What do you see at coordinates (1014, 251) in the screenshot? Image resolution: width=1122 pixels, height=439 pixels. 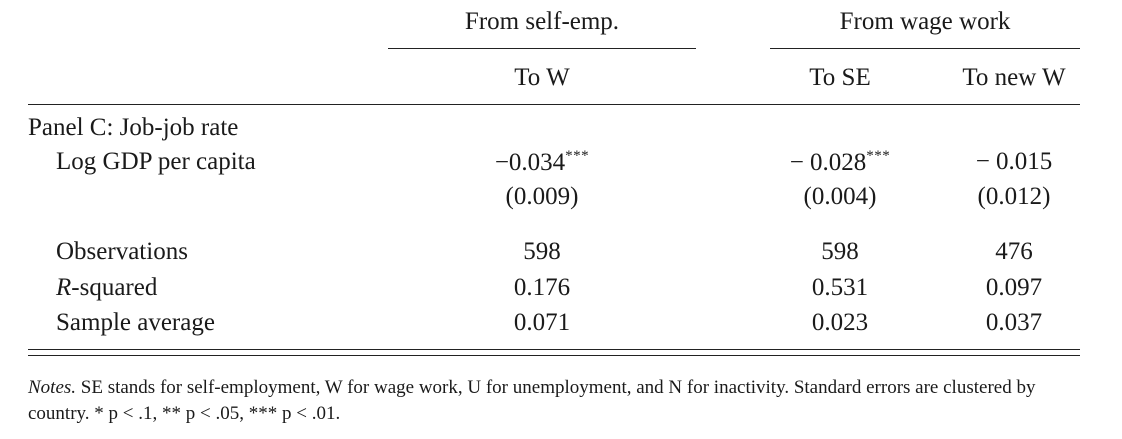 I see `obs-to-new-w: 476` at bounding box center [1014, 251].